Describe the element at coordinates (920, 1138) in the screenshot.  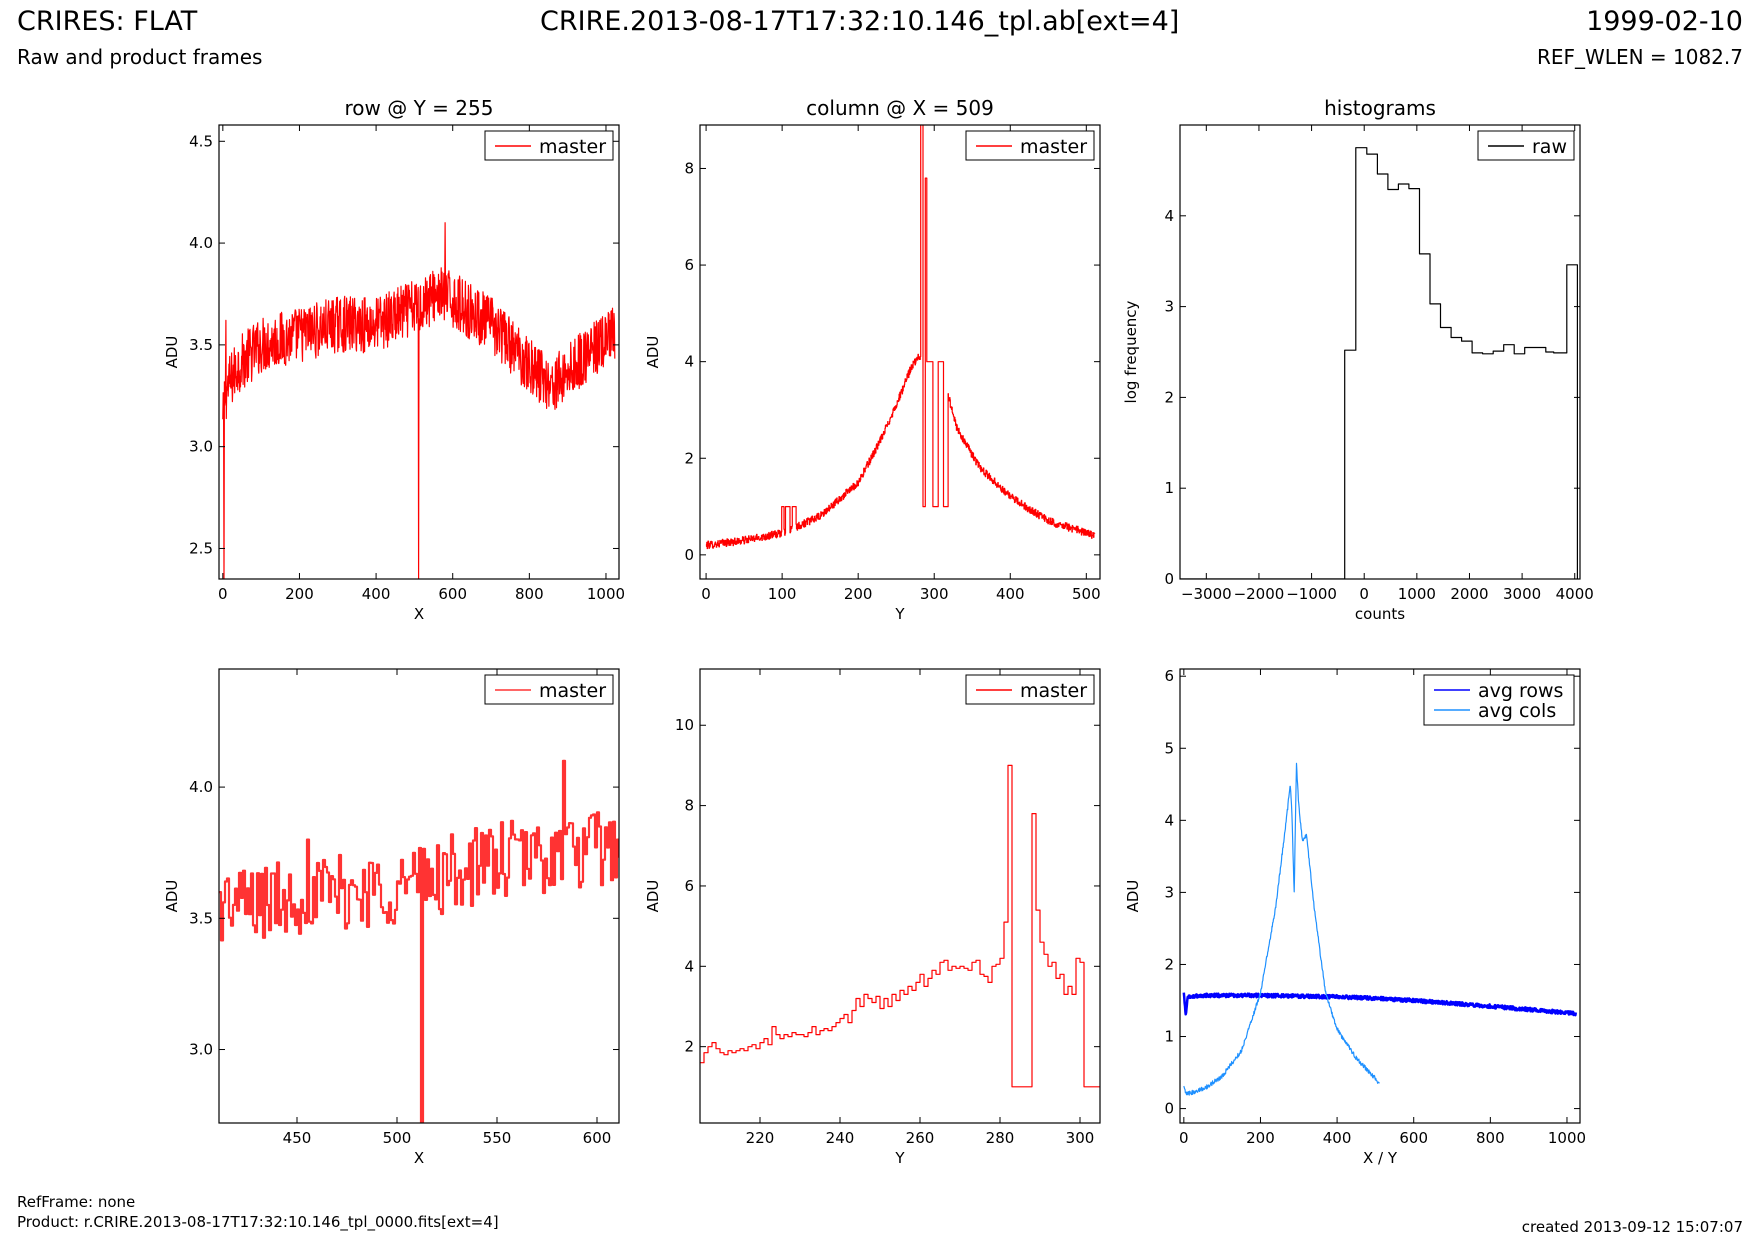
I see `x-tick-label: 260` at that location.